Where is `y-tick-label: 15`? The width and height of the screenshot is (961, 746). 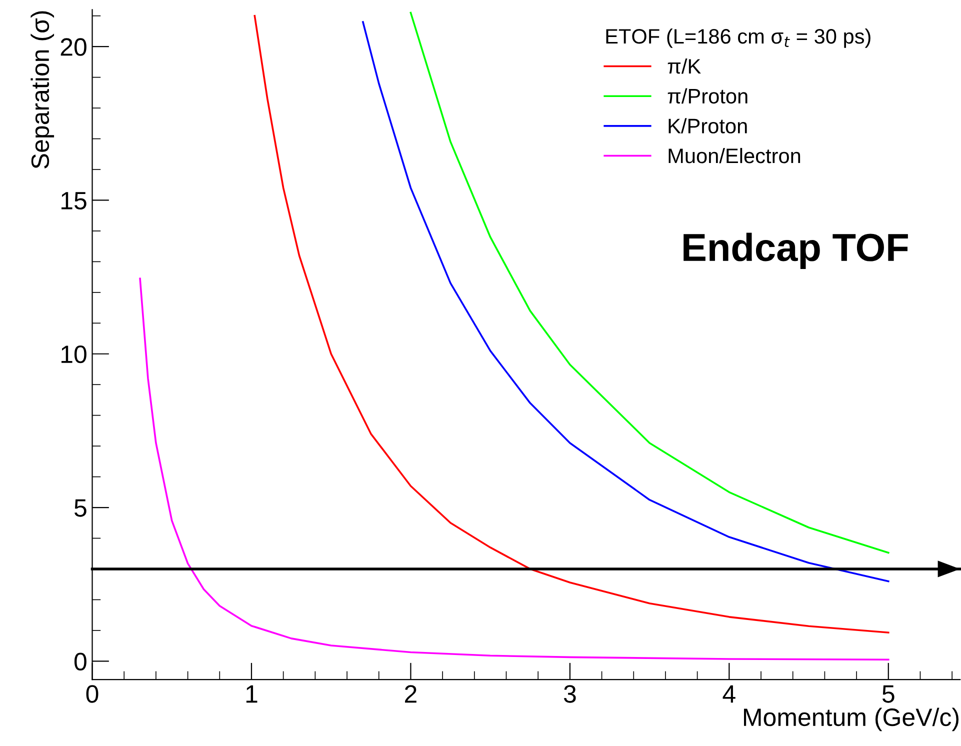
y-tick-label: 15 is located at coordinates (73, 201).